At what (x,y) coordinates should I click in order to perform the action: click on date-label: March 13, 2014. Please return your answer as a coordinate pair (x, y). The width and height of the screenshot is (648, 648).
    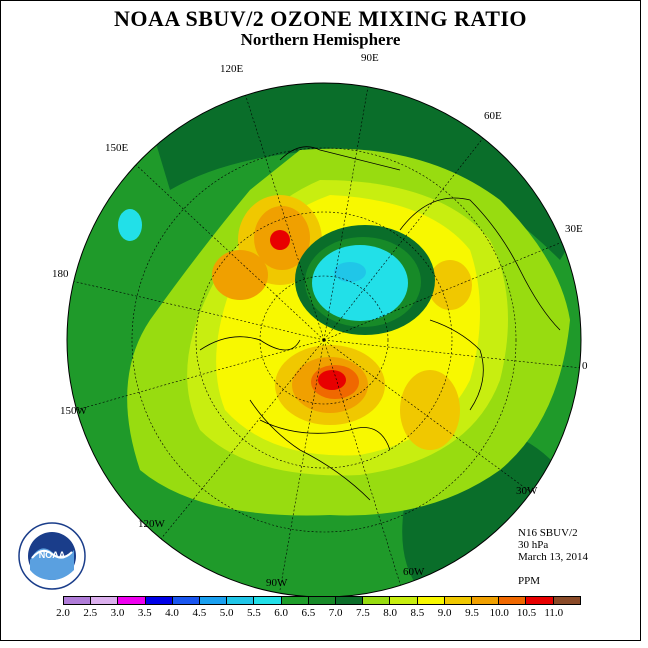
    Looking at the image, I should click on (553, 557).